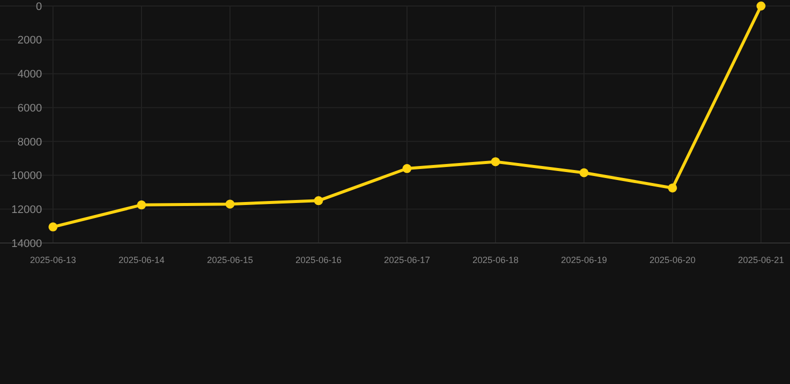 This screenshot has width=790, height=384. Describe the element at coordinates (53, 260) in the screenshot. I see `x-tick-label: 2025-06-13` at that location.